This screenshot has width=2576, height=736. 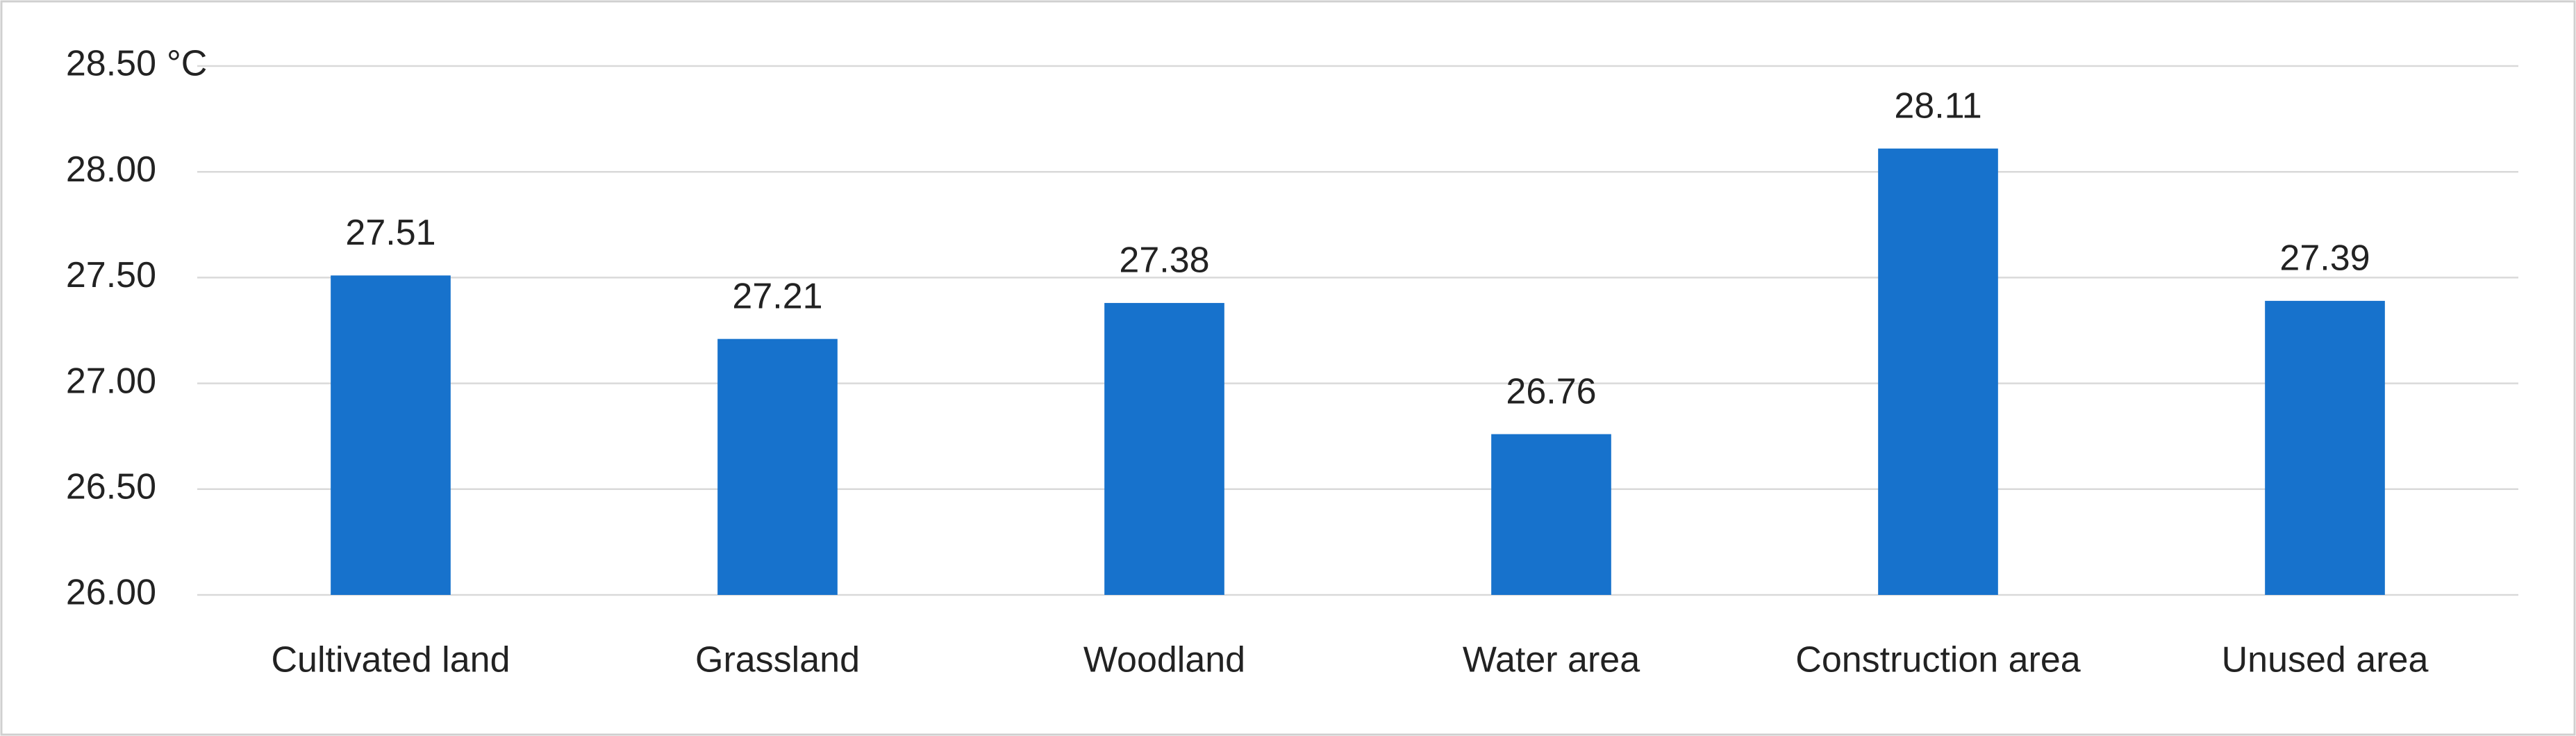 I want to click on y-tick-label: 26.50, so click(x=111, y=487).